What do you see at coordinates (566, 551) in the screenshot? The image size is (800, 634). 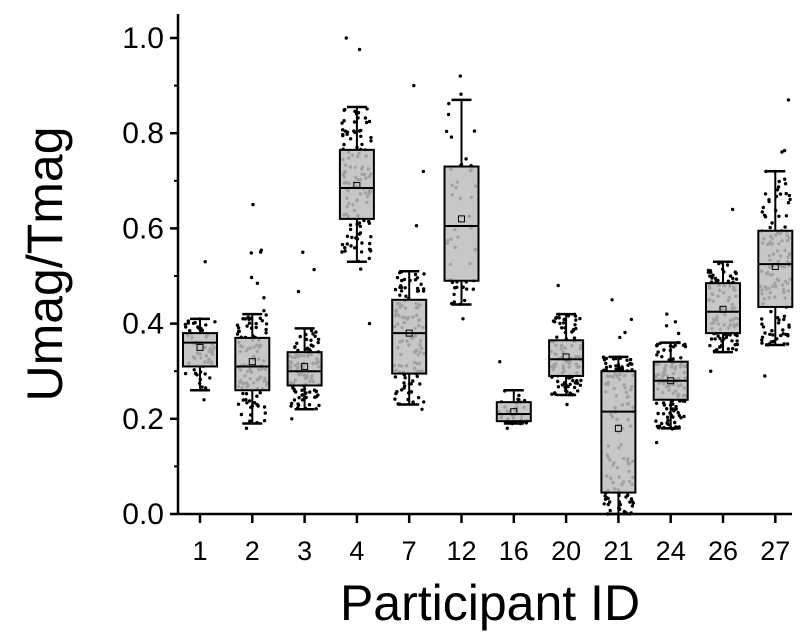 I see `x-tick-label: 20` at bounding box center [566, 551].